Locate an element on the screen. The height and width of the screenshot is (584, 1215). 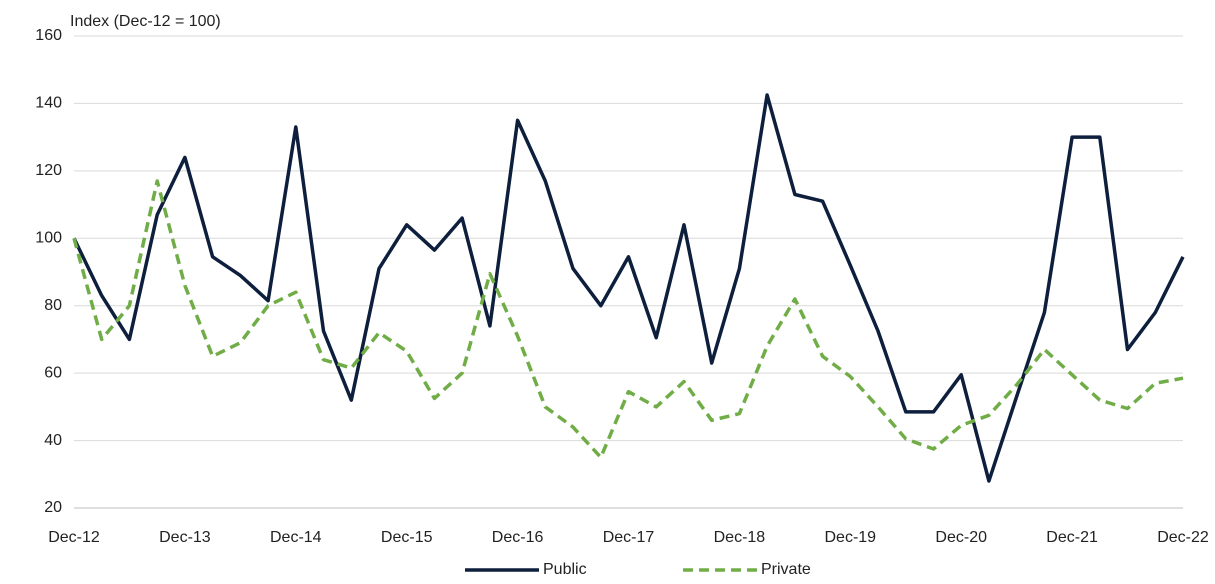
x-tick-label: Dec-13 is located at coordinates (185, 537).